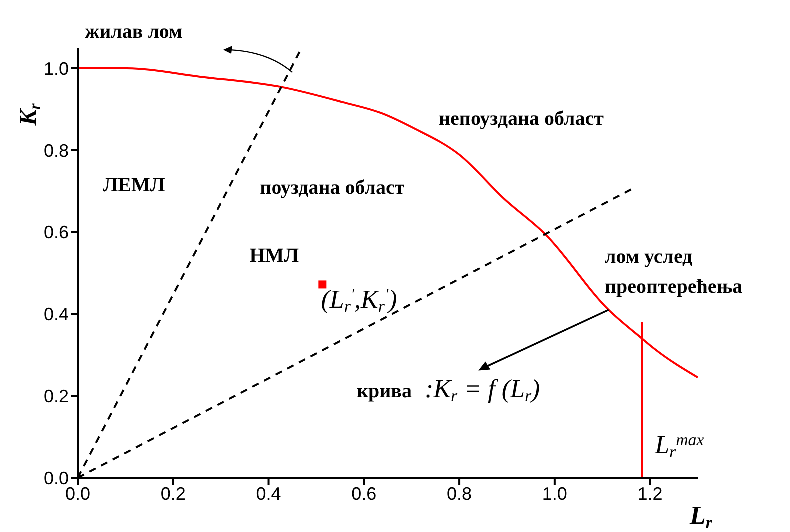 The image size is (790, 532). What do you see at coordinates (275, 255) in the screenshot?
I see `annotation: НМЛ` at bounding box center [275, 255].